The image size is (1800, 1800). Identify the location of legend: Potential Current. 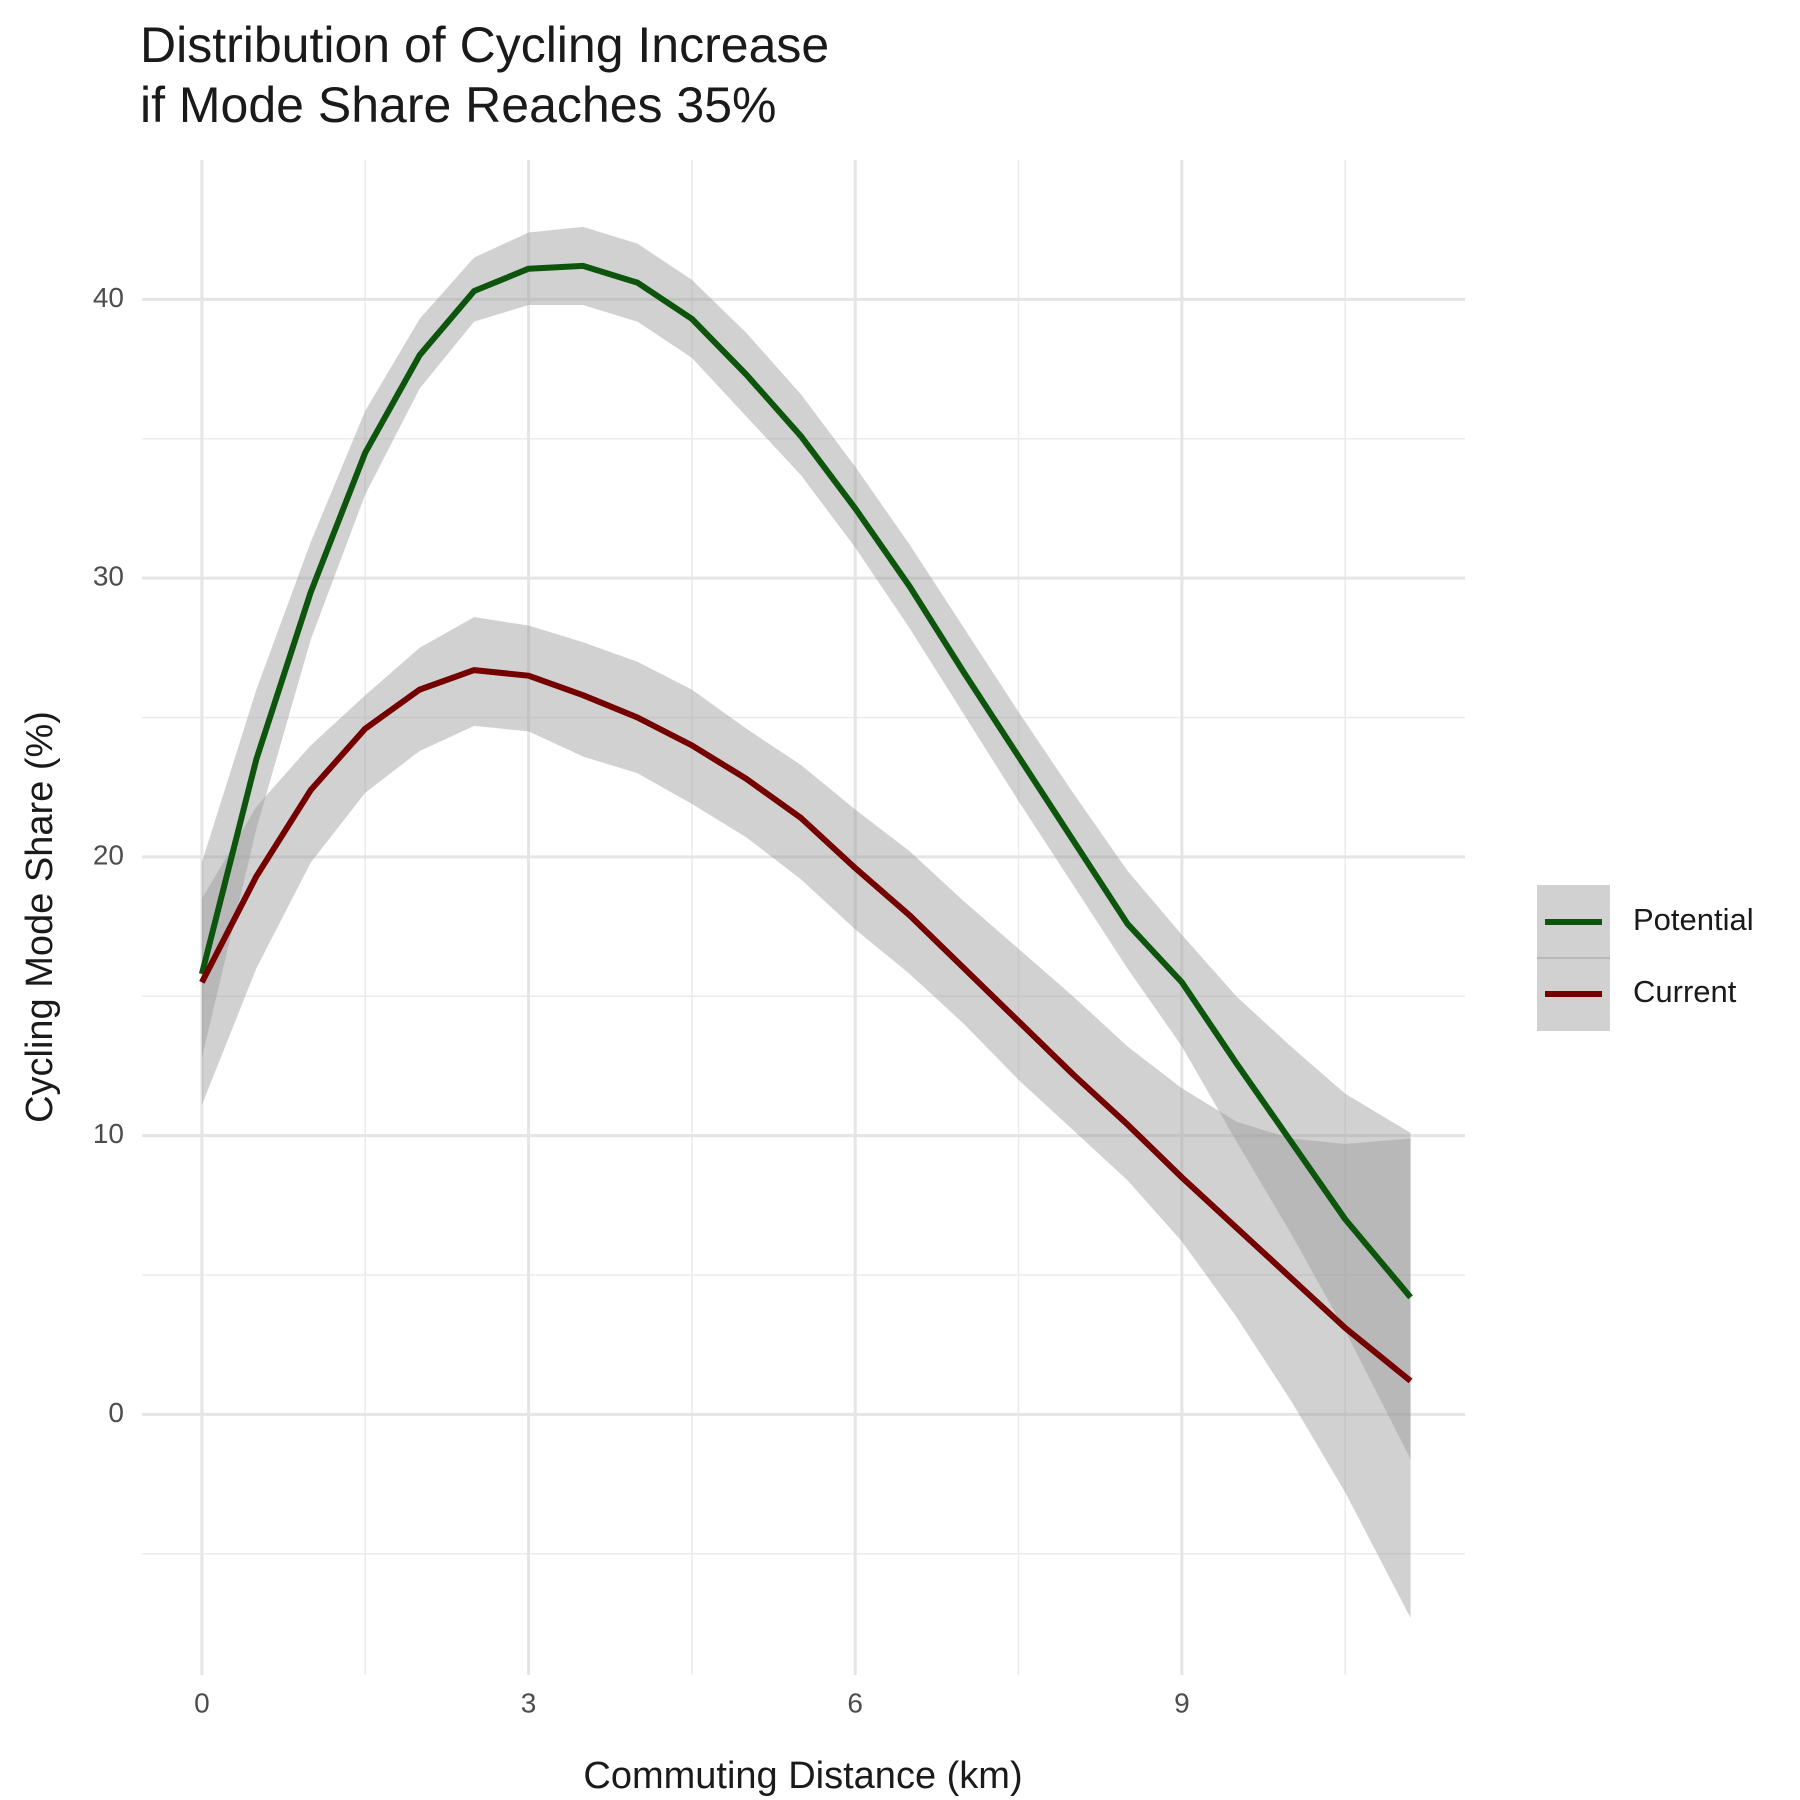
(1645, 958).